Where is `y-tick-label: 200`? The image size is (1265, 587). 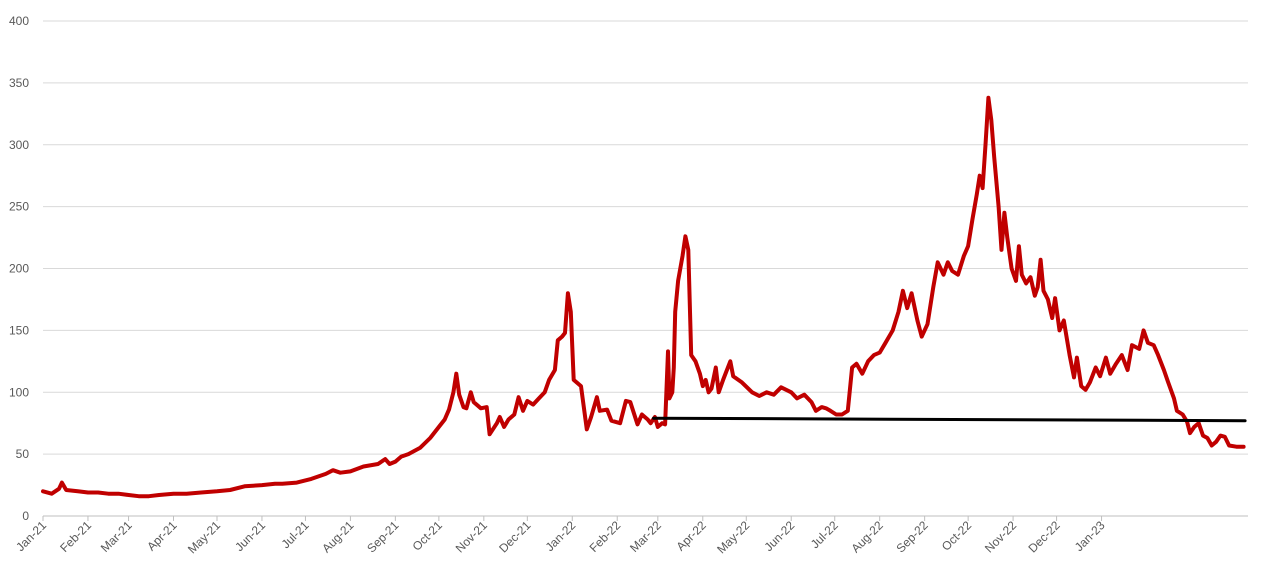
y-tick-label: 200 is located at coordinates (19, 269).